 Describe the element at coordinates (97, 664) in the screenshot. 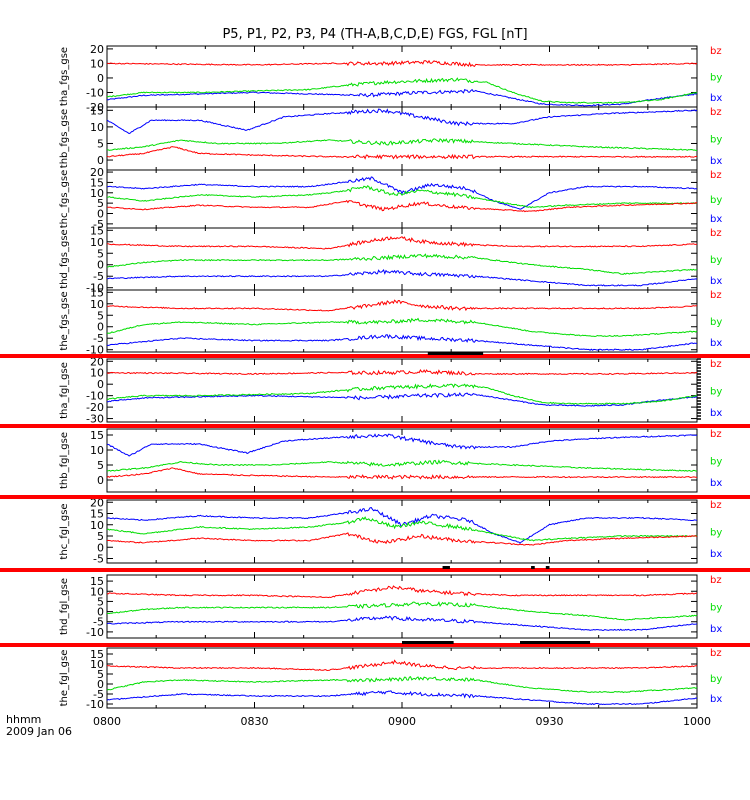

I see `y-tick-label-9-1: 10` at that location.